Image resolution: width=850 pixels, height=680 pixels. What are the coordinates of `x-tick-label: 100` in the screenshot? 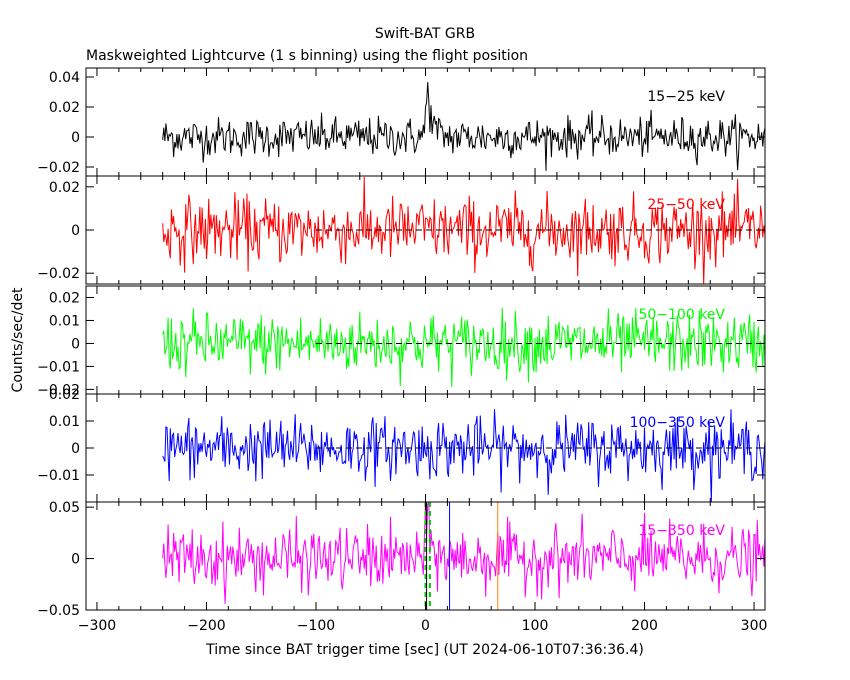 It's located at (535, 626).